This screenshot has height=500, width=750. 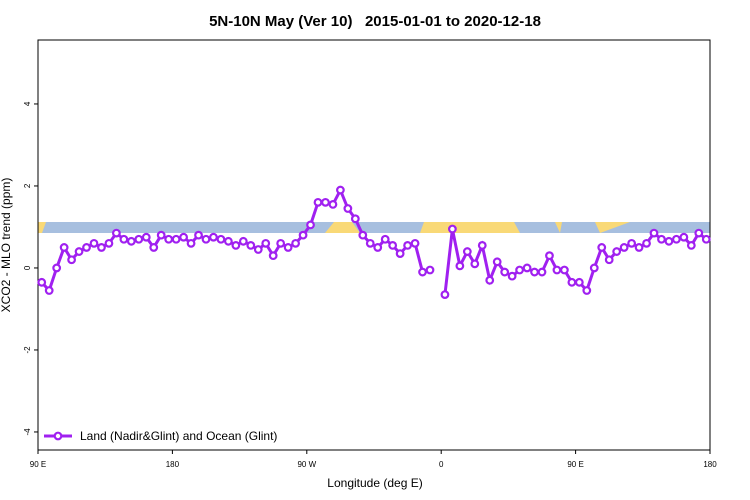 I want to click on ocean-band, so click(x=374, y=227).